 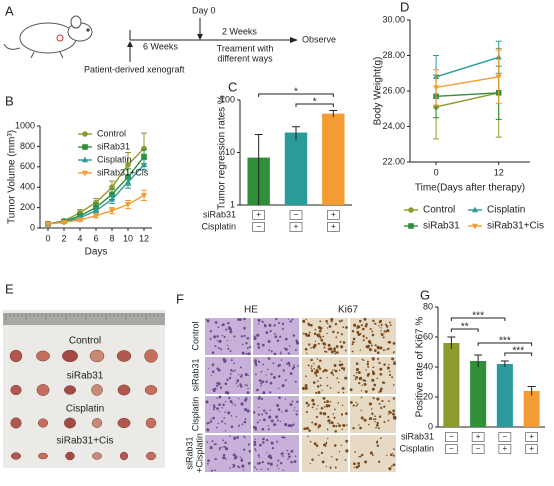 I want to click on y-tick-label: 40, so click(x=428, y=366).